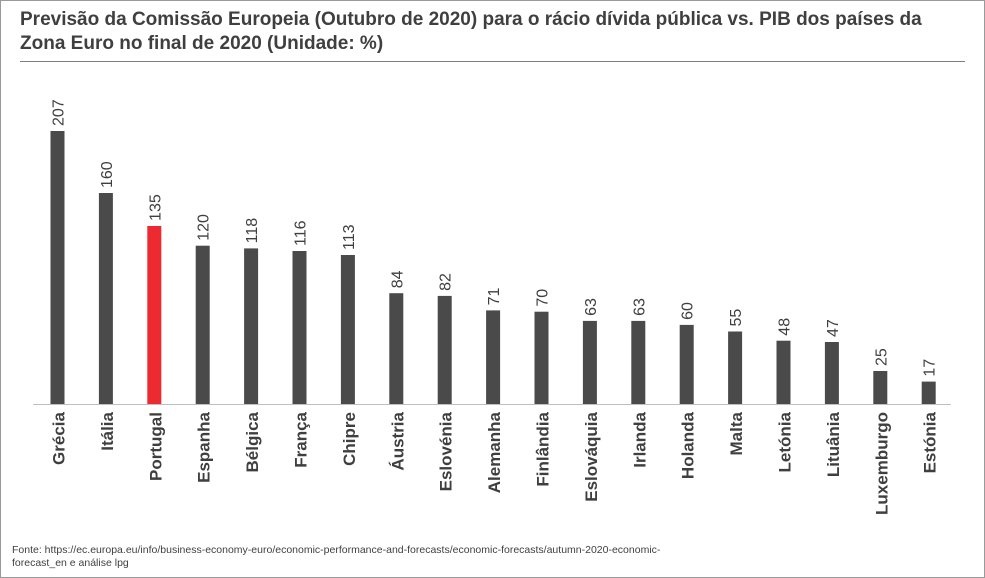 The width and height of the screenshot is (985, 578). What do you see at coordinates (107, 174) in the screenshot?
I see `value-label-italia: 160` at bounding box center [107, 174].